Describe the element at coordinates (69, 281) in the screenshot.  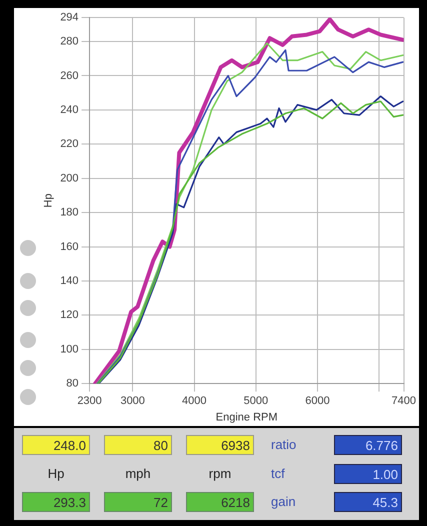
I see `y-tick-label: 140` at that location.